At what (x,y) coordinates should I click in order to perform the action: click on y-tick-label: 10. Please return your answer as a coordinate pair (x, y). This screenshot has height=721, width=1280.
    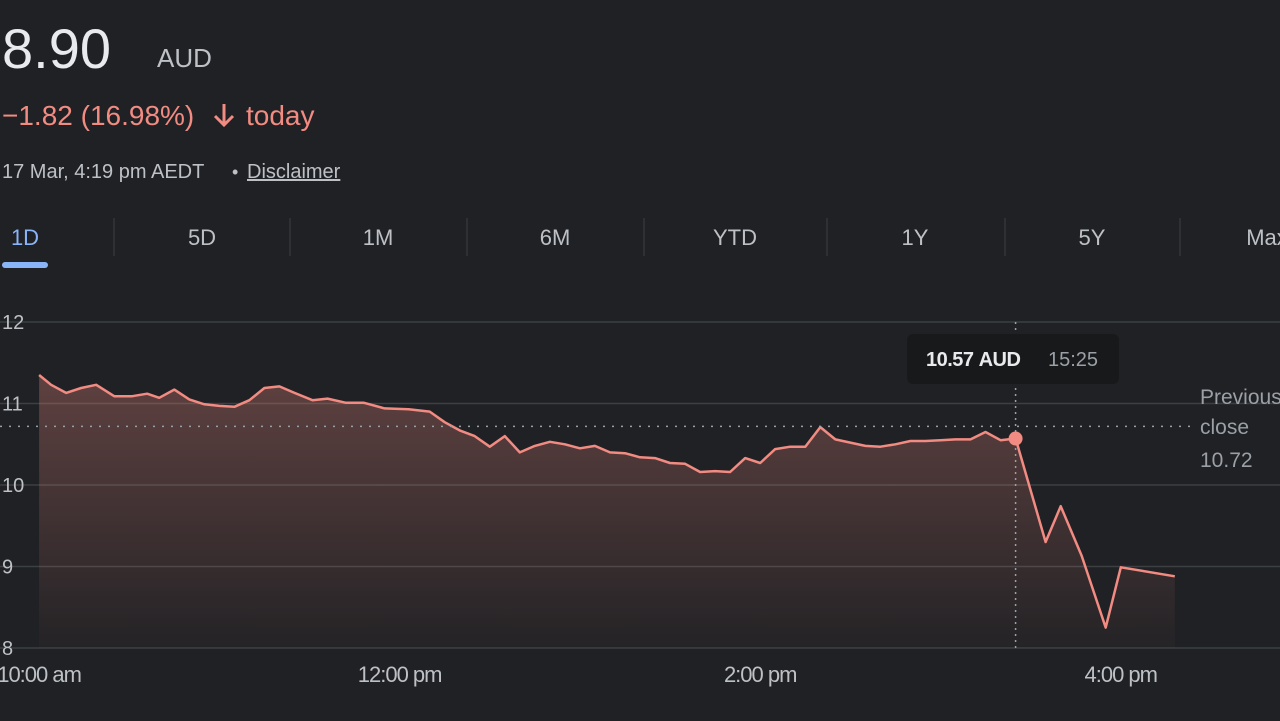
    Looking at the image, I should click on (13, 486).